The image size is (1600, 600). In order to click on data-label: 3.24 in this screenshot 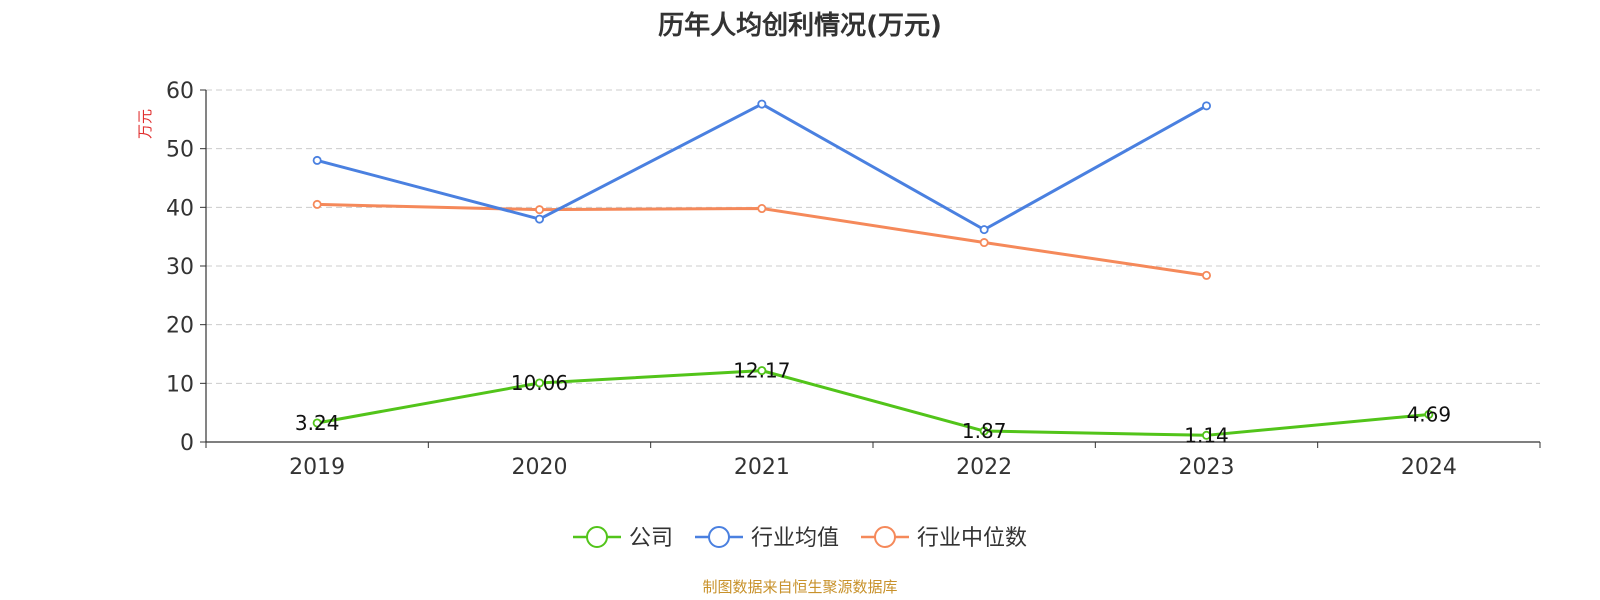, I will do `click(317, 423)`.